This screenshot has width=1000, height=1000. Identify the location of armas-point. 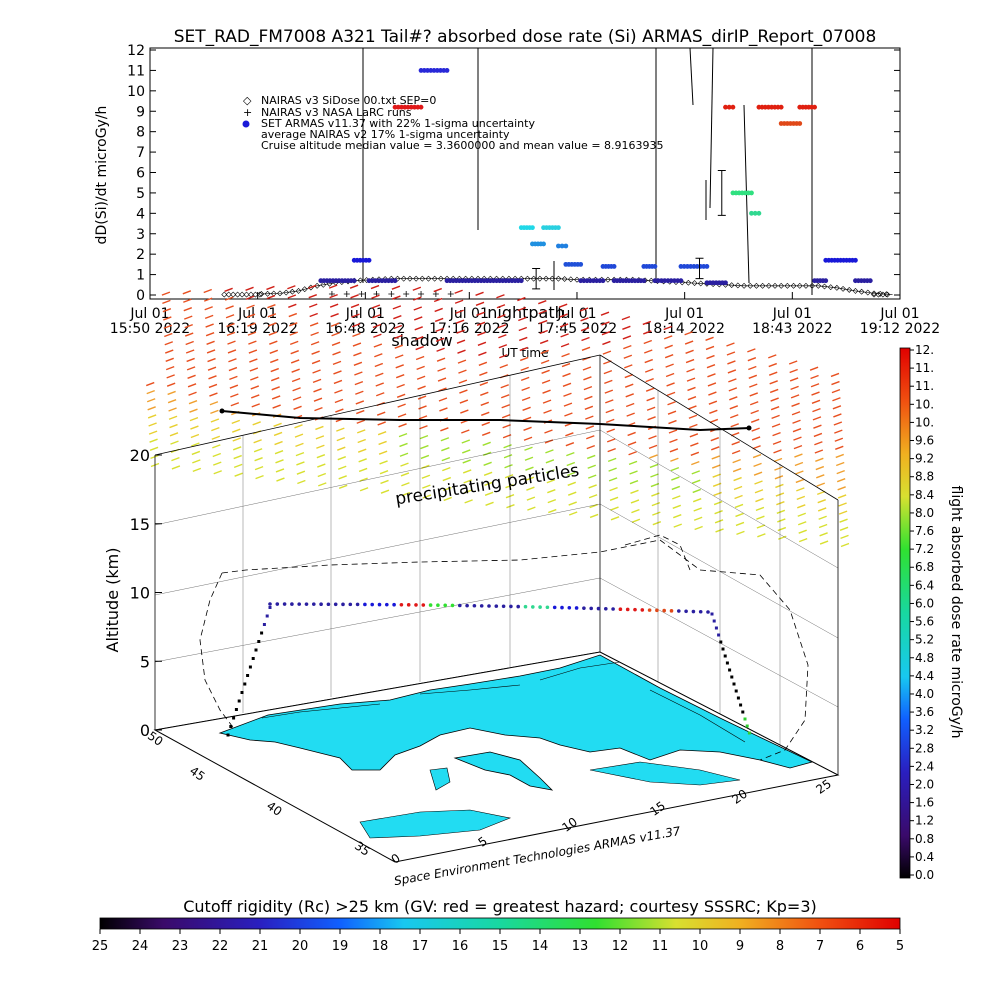
(603, 281).